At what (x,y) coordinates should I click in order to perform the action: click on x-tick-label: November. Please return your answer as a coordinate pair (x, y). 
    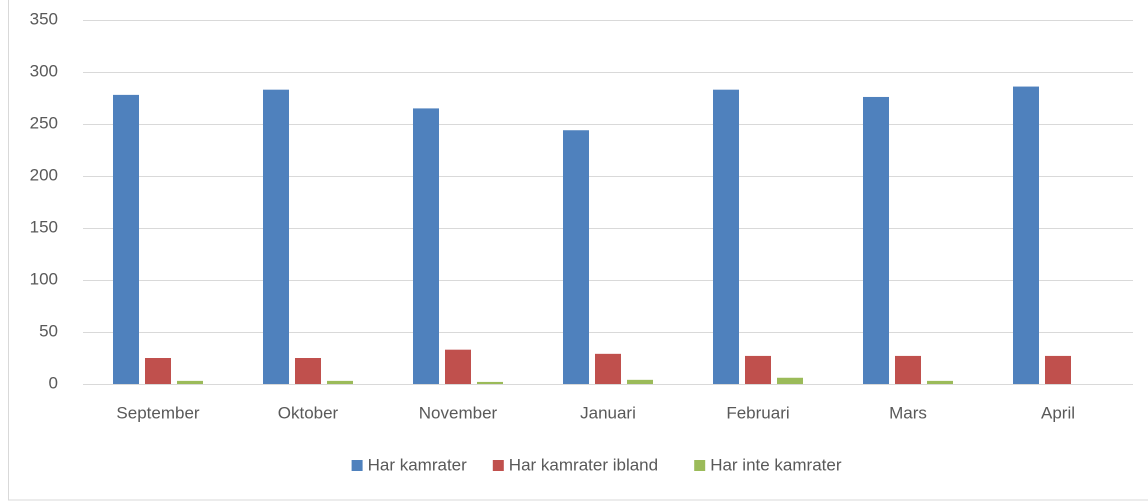
    Looking at the image, I should click on (458, 412).